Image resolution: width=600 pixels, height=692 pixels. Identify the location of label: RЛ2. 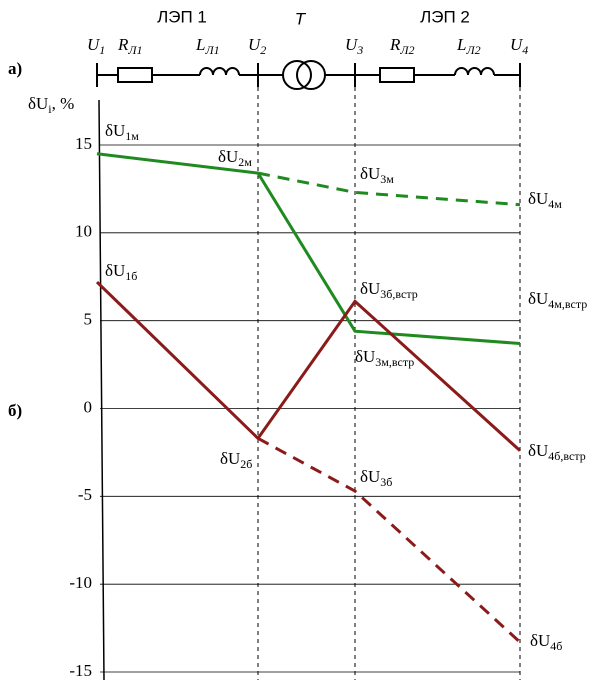
(402, 46).